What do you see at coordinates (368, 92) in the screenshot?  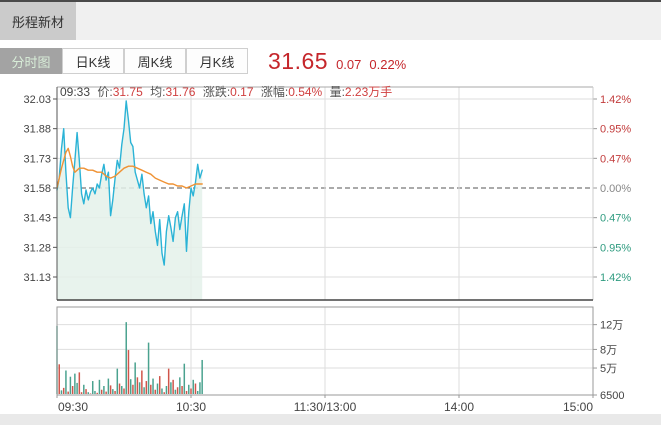 I see `info-vol-value: 2.23万手` at bounding box center [368, 92].